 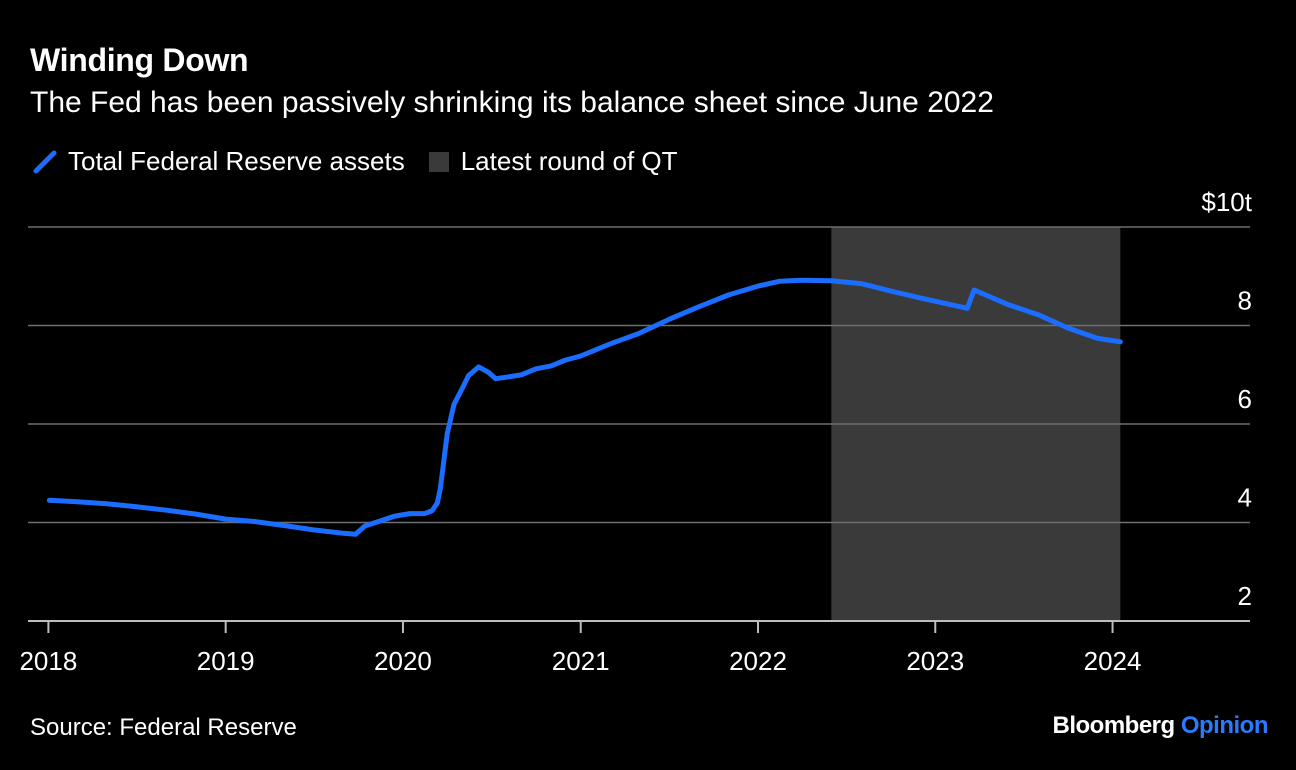 I want to click on logo-accent: Opinion, so click(x=1224, y=725).